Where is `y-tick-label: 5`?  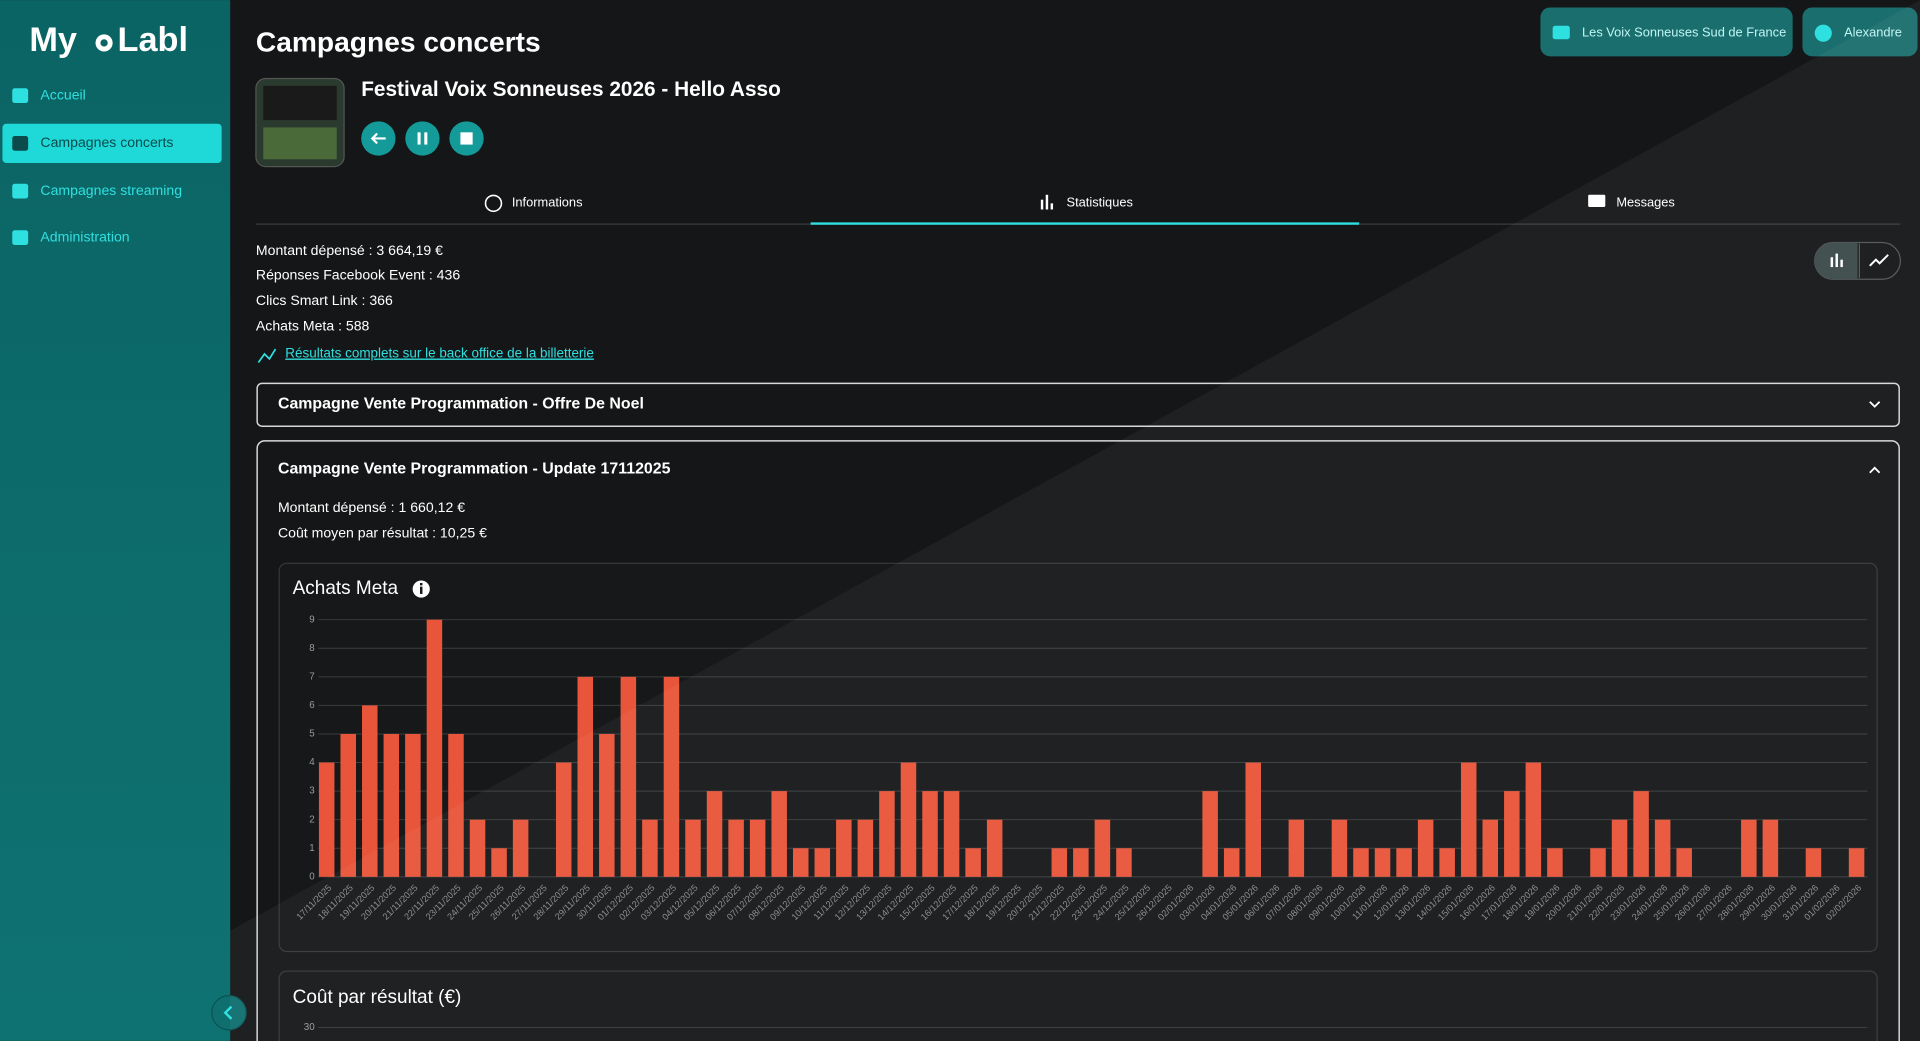 y-tick-label: 5 is located at coordinates (312, 734).